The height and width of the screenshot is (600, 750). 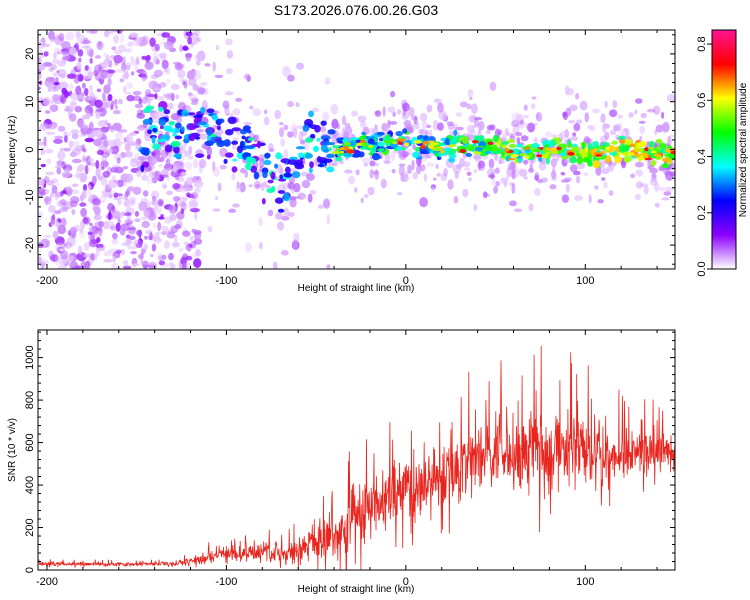 I want to click on spectrogram-ytick-label: 10, so click(x=30, y=102).